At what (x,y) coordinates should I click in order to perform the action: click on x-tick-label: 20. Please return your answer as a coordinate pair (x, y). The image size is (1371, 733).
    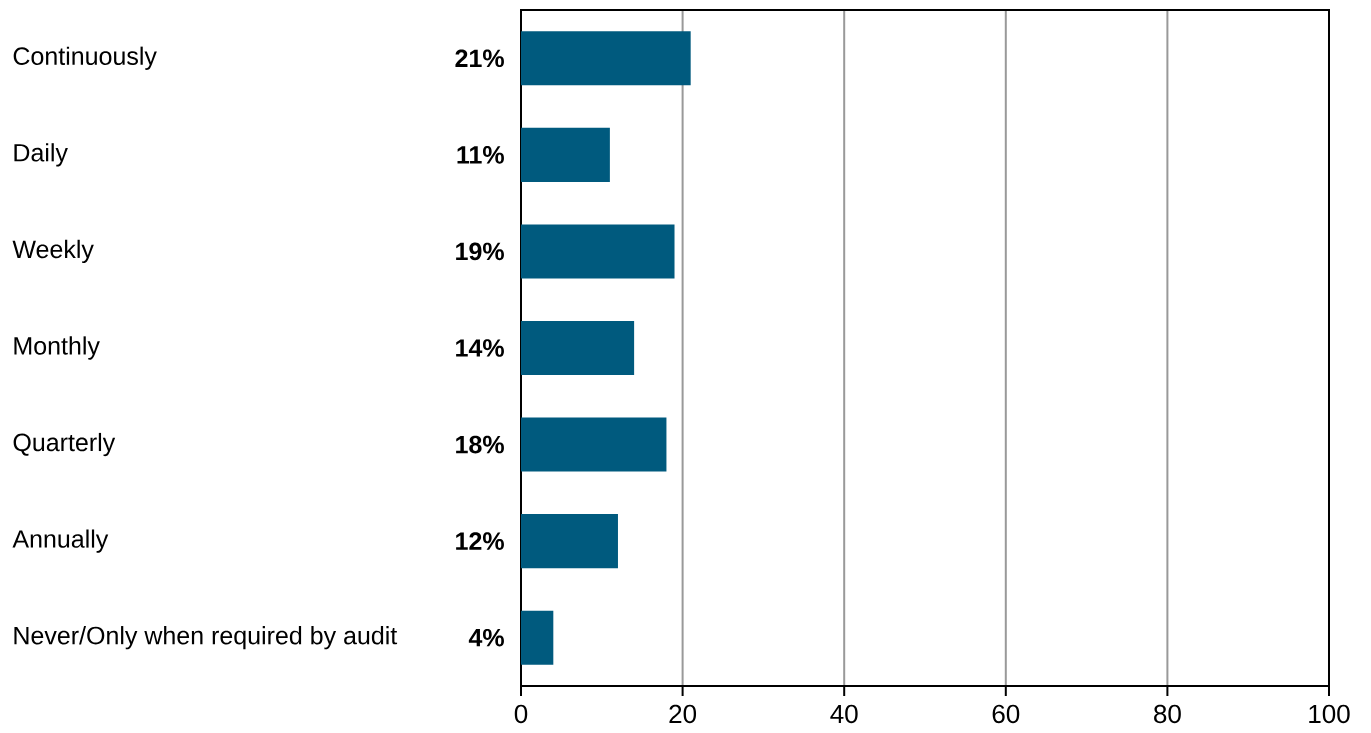
    Looking at the image, I should click on (683, 714).